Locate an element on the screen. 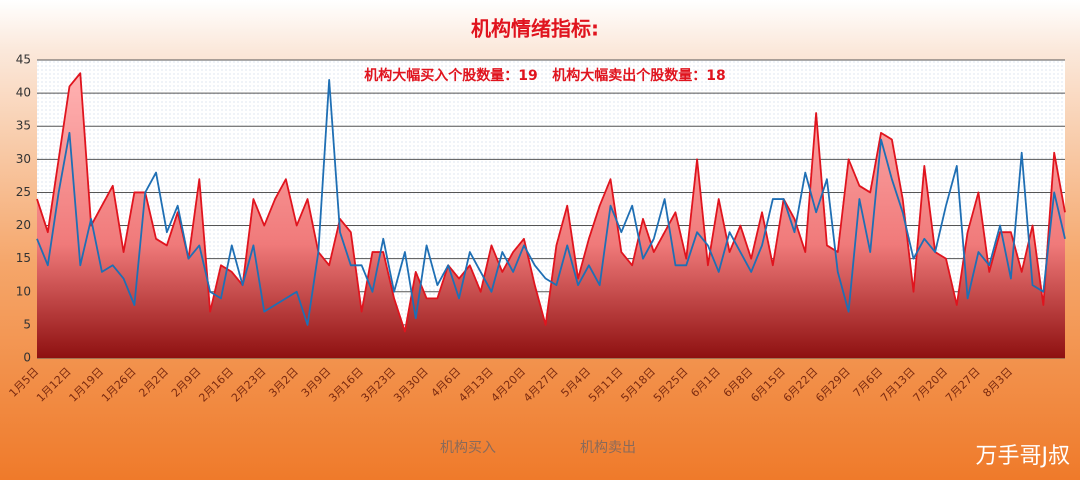 Image resolution: width=1080 pixels, height=480 pixels. chart-title: 机构情绪指标: is located at coordinates (535, 29).